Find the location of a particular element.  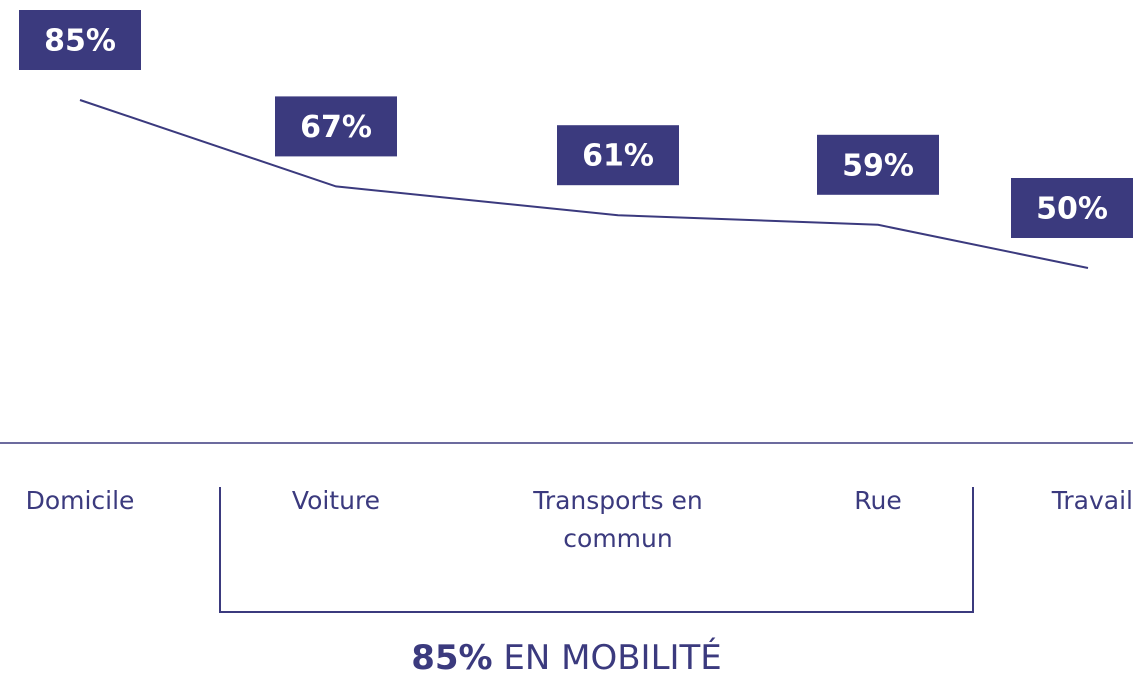

category-label: Rue is located at coordinates (878, 500).